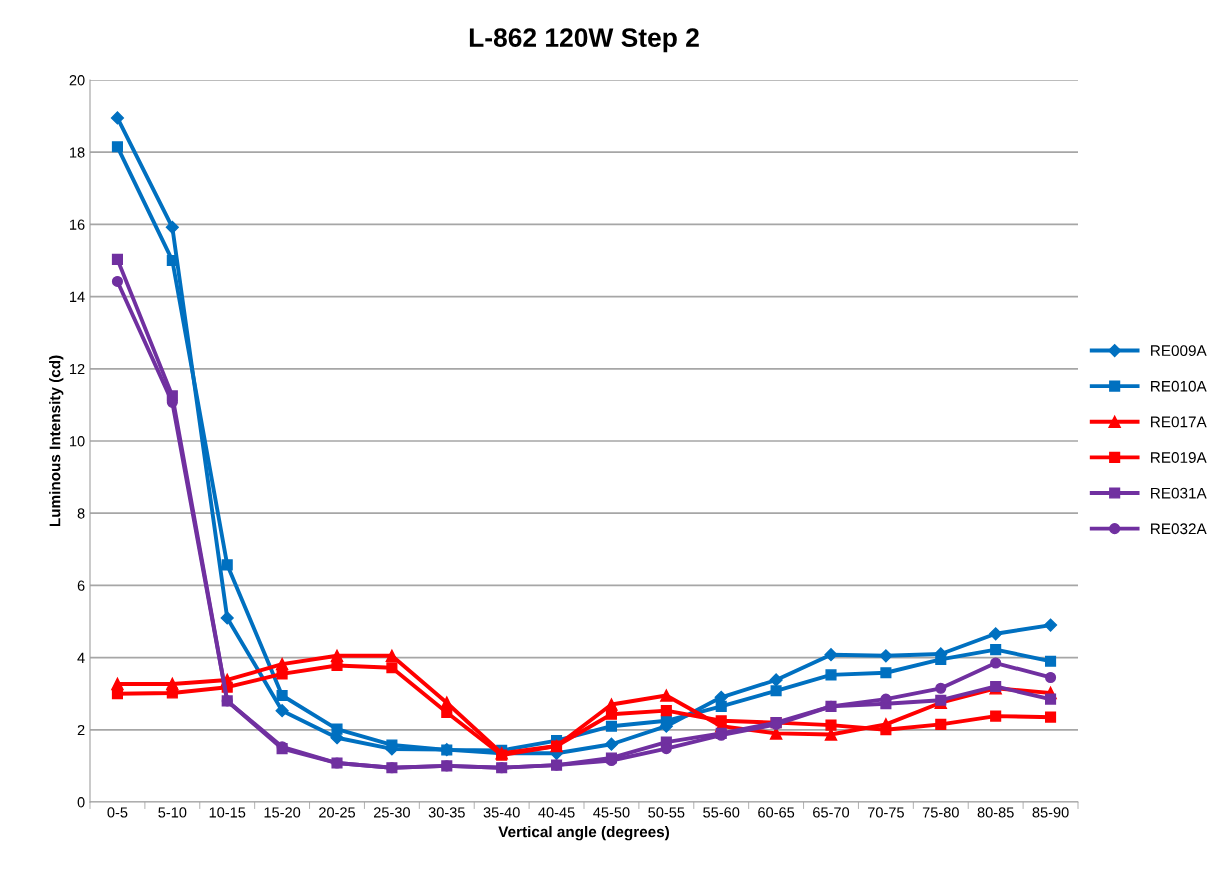 Image resolution: width=1215 pixels, height=882 pixels. Describe the element at coordinates (81, 585) in the screenshot. I see `y-tick-label: 6` at that location.